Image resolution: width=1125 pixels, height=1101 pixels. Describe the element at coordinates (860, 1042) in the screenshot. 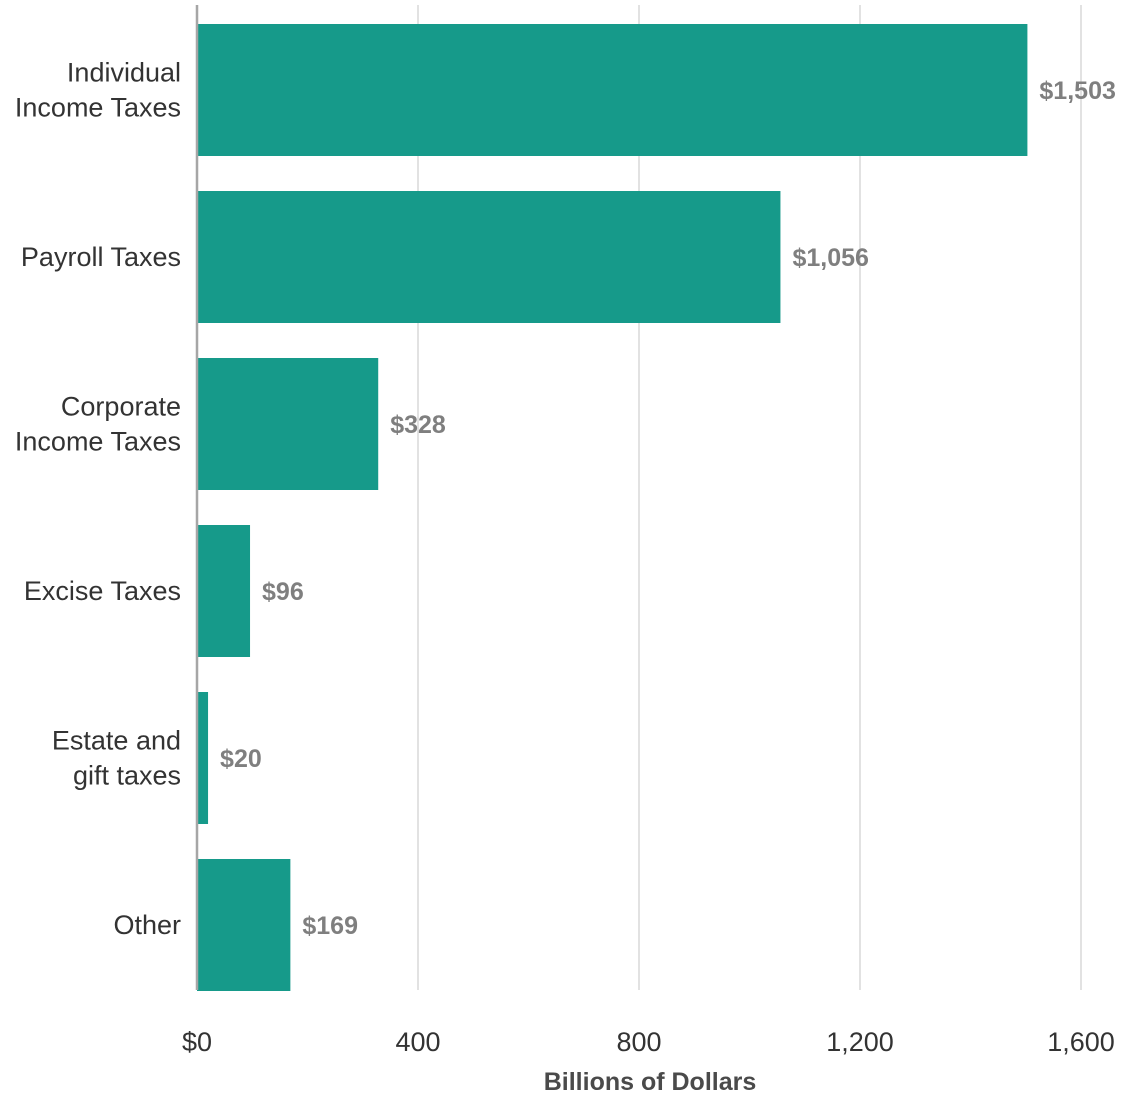

I see `x-tick-label: 1,200` at that location.